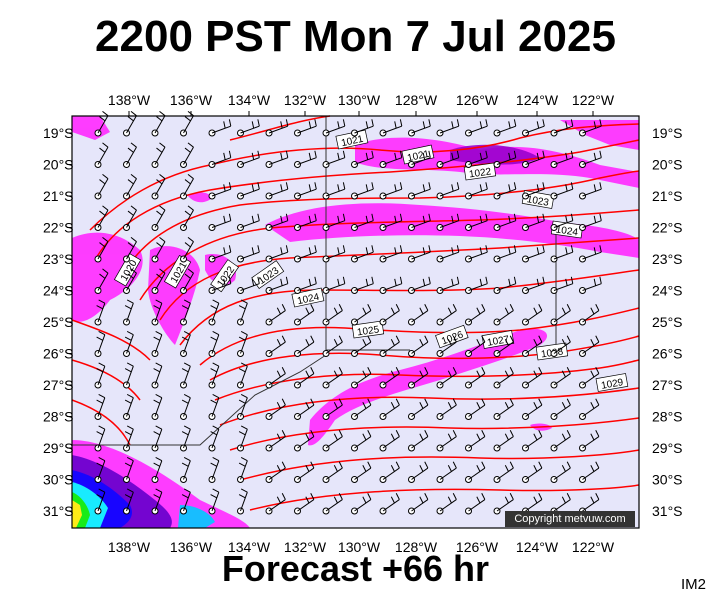 The image size is (711, 600). I want to click on longitude-label-top: 124°W, so click(537, 100).